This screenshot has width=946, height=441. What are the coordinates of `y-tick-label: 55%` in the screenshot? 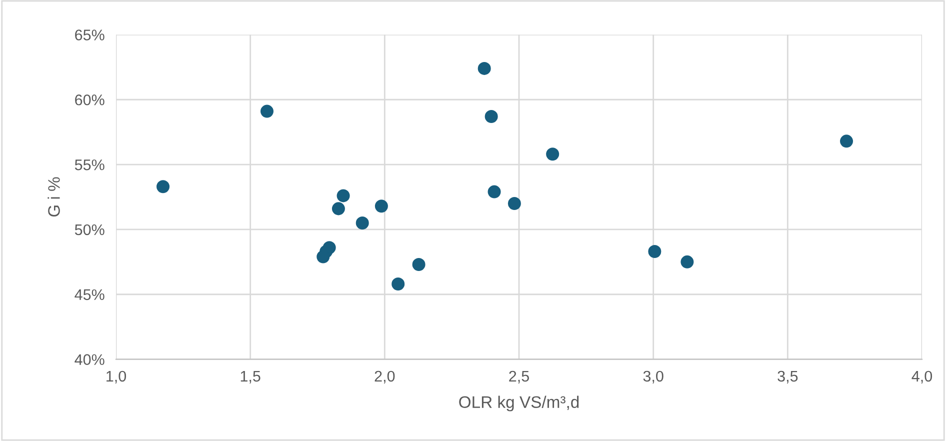 It's located at (89, 164).